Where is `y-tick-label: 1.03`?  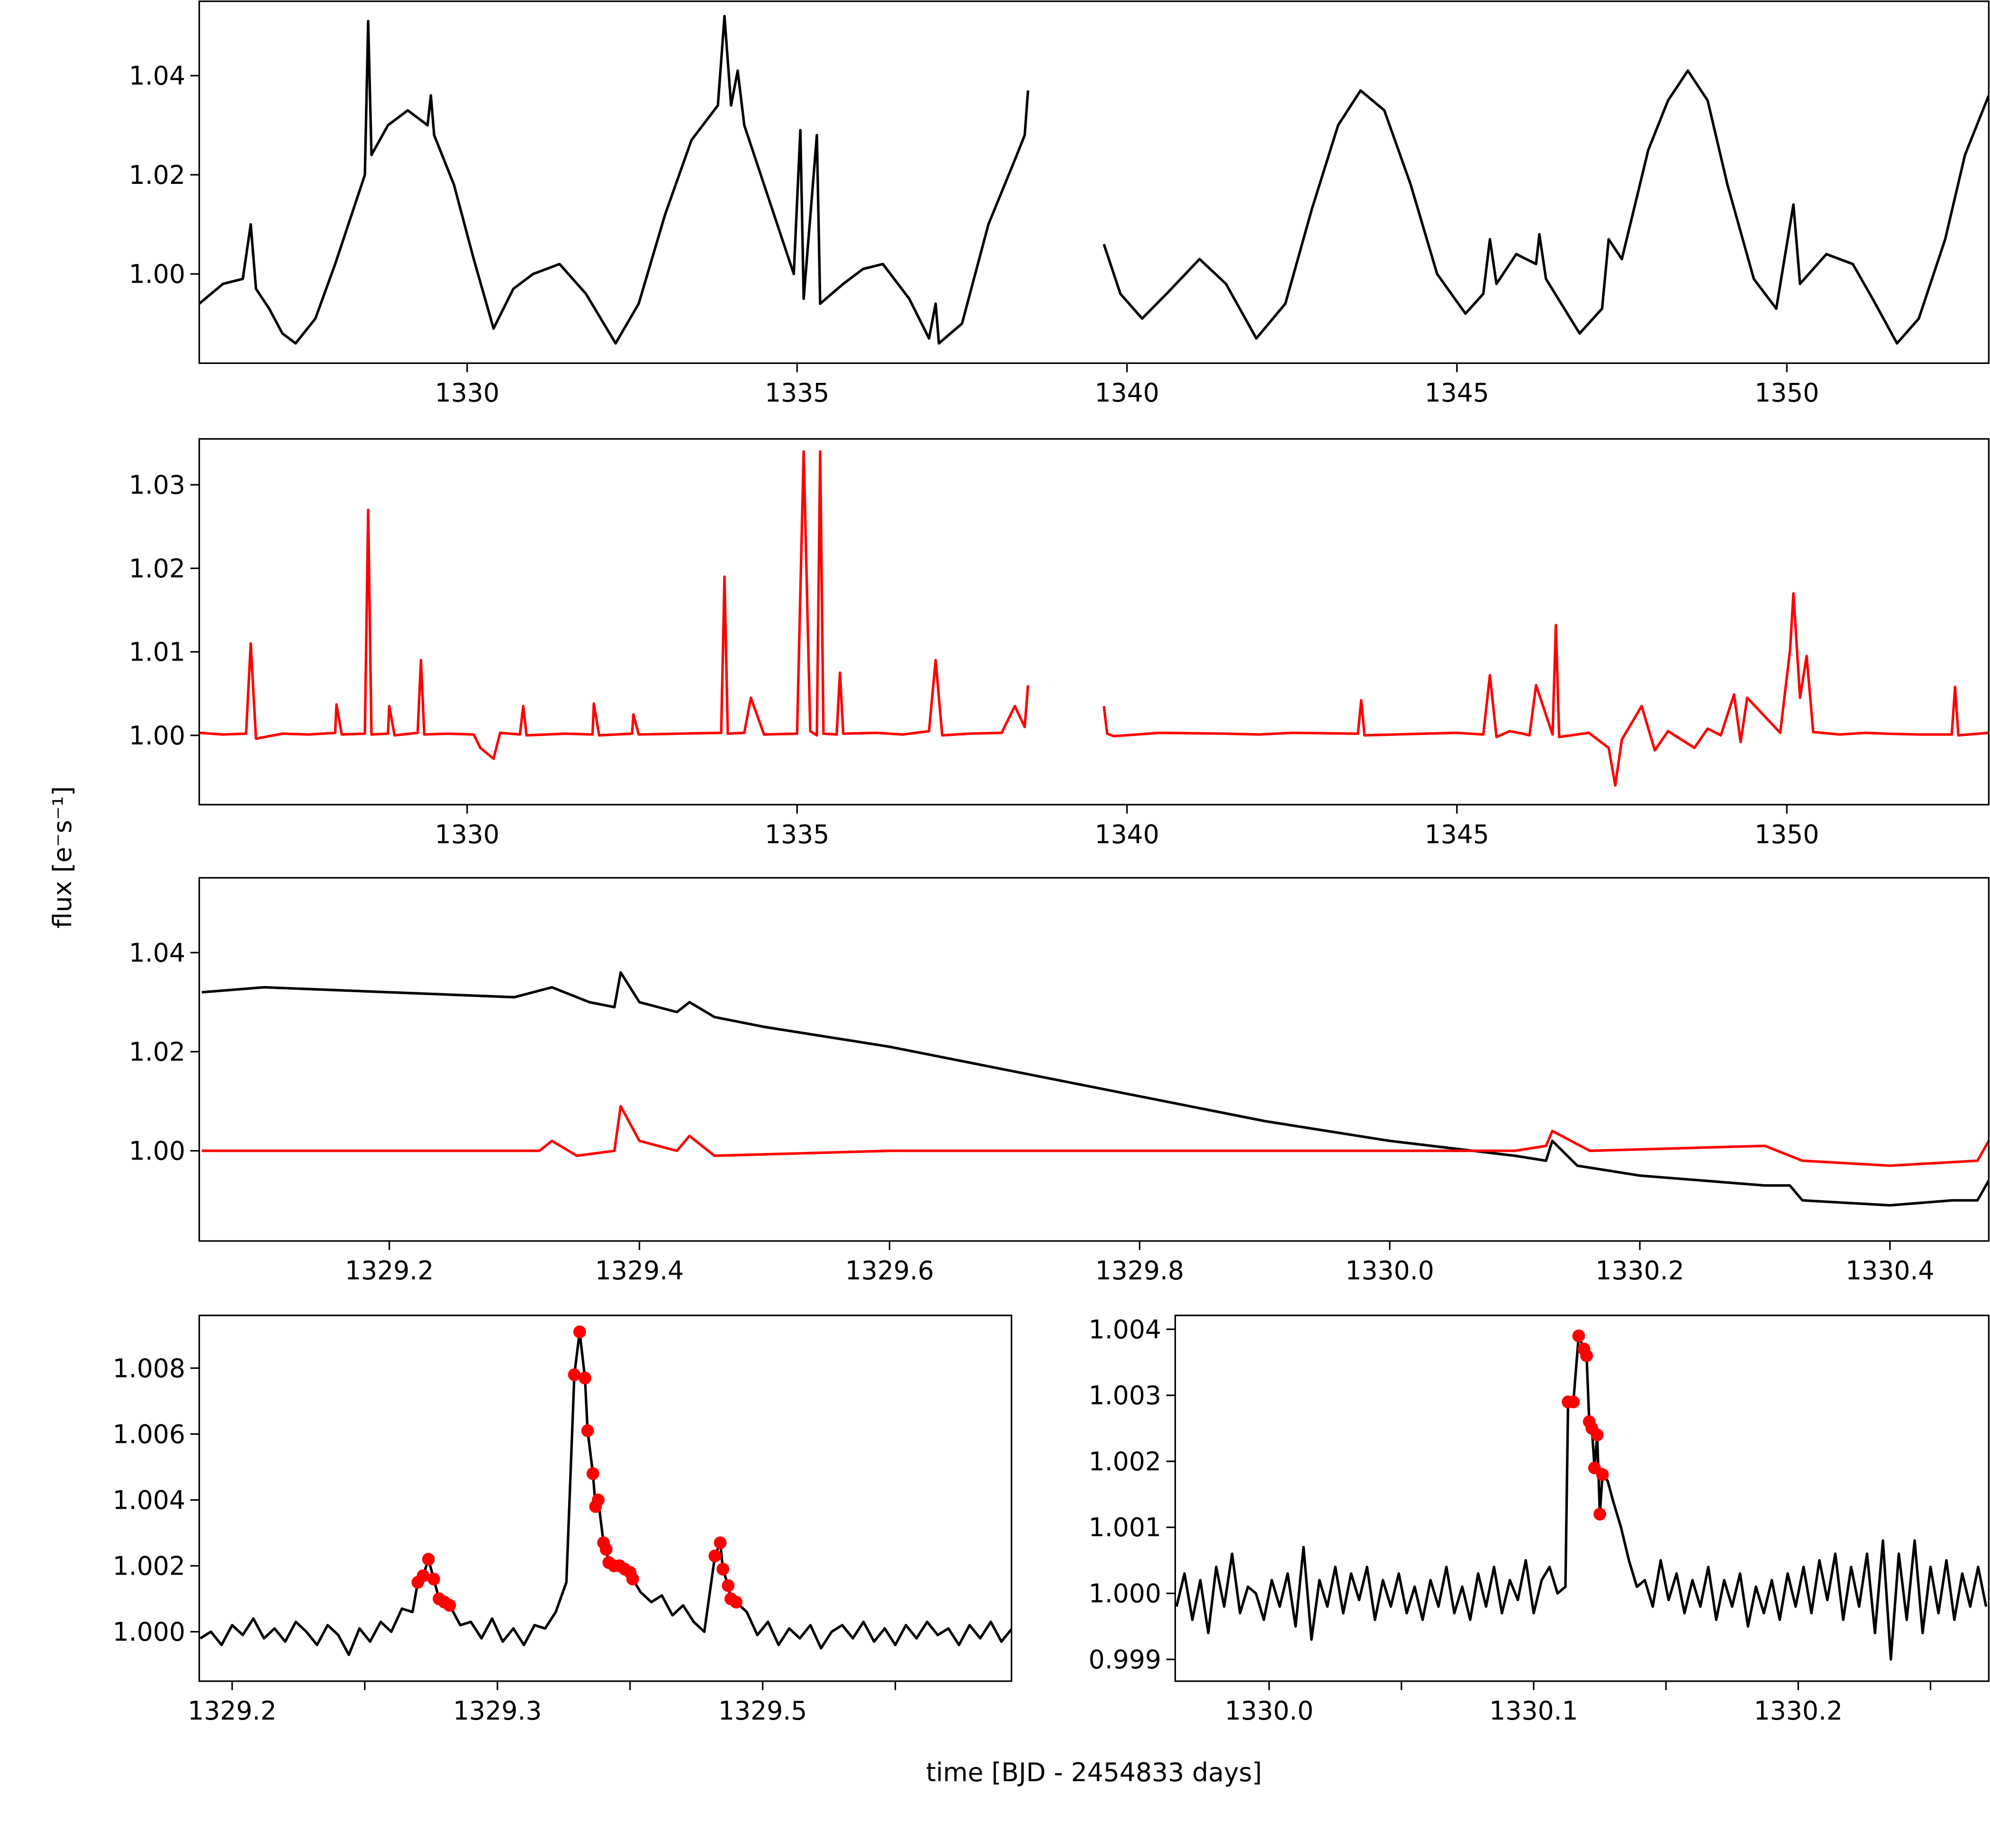
y-tick-label: 1.03 is located at coordinates (157, 485).